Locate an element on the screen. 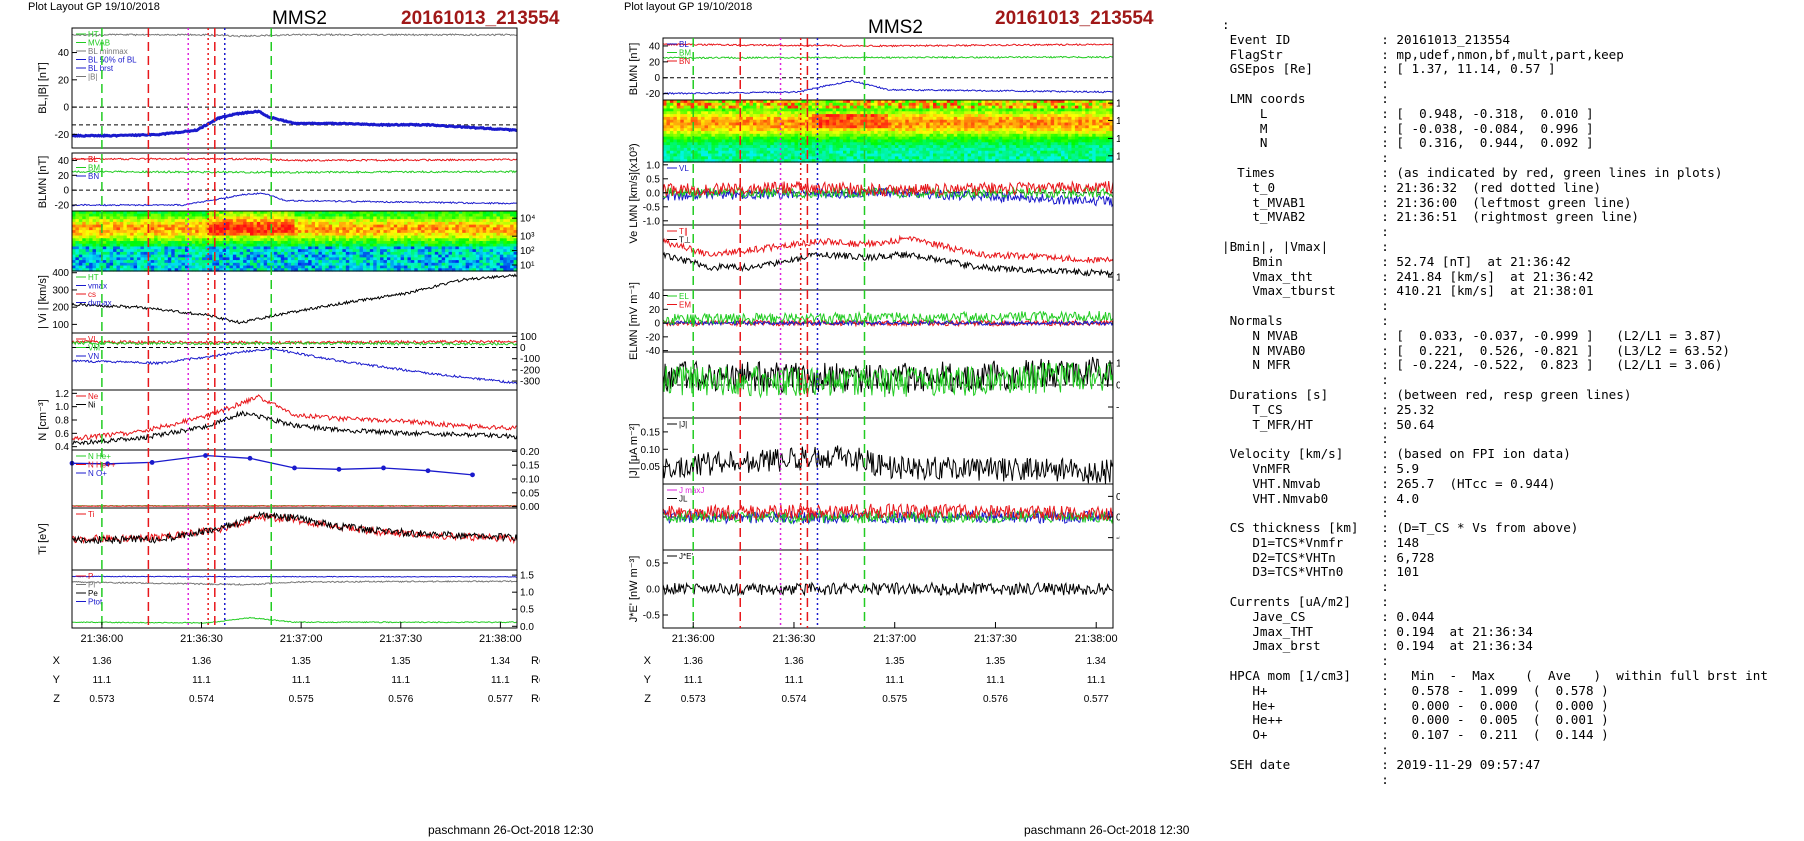 The width and height of the screenshot is (1804, 841). legend-label: Ti is located at coordinates (91, 514).